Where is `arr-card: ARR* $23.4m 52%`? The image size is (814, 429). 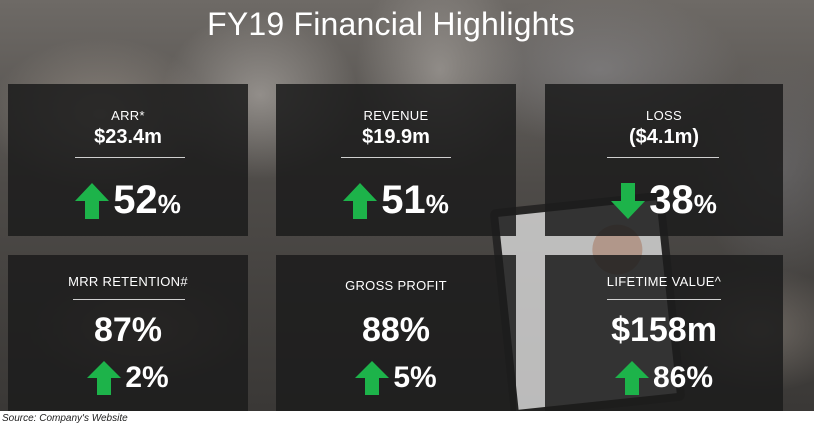 arr-card: ARR* $23.4m 52% is located at coordinates (128, 160).